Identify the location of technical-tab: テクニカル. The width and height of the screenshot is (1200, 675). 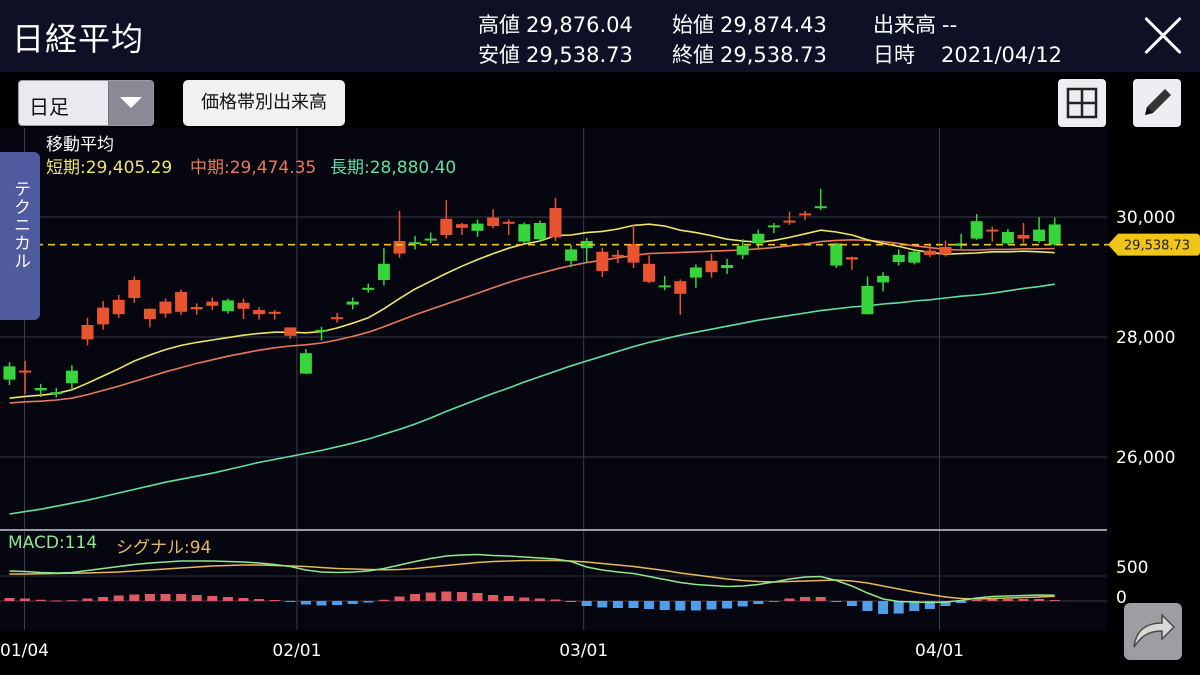
(20, 236).